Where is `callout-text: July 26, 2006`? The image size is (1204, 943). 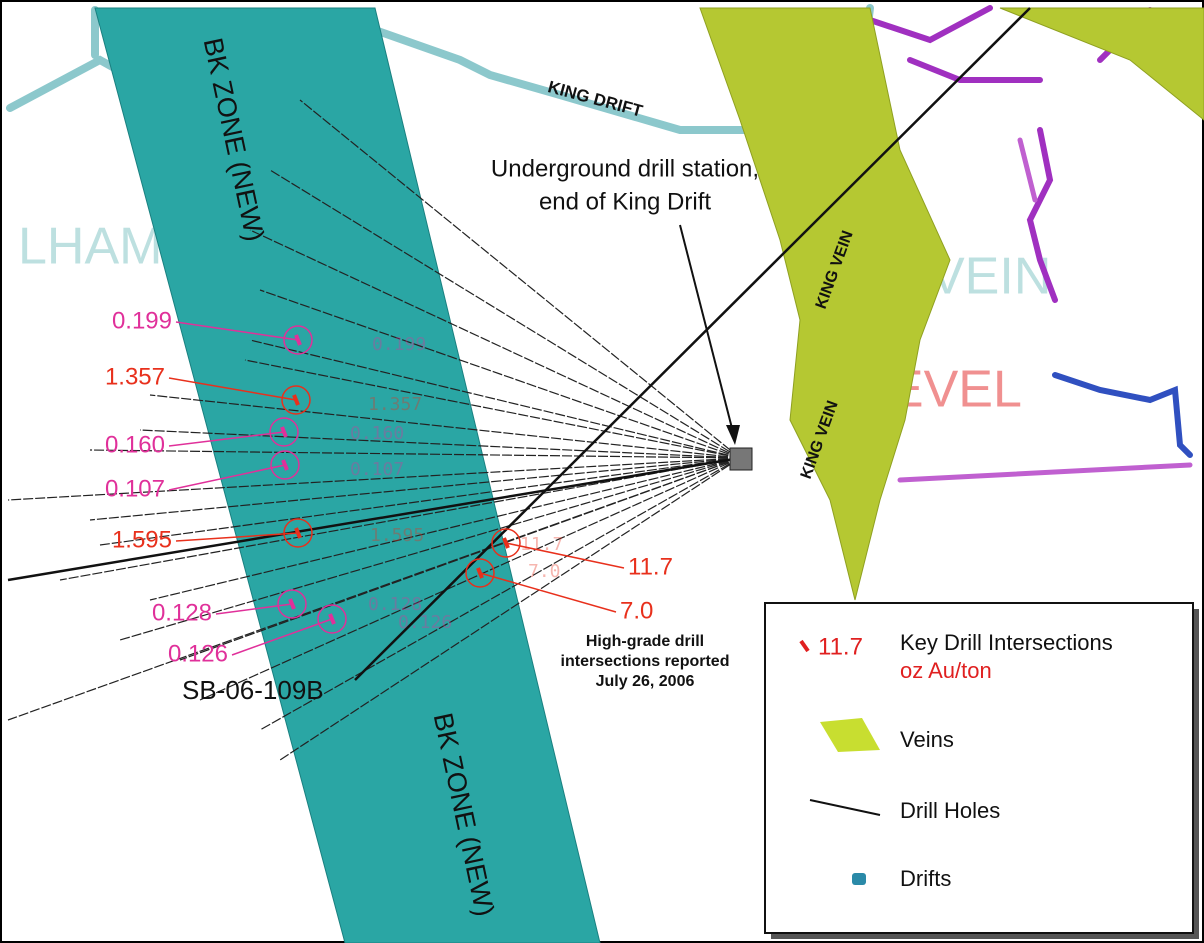 callout-text: July 26, 2006 is located at coordinates (645, 681).